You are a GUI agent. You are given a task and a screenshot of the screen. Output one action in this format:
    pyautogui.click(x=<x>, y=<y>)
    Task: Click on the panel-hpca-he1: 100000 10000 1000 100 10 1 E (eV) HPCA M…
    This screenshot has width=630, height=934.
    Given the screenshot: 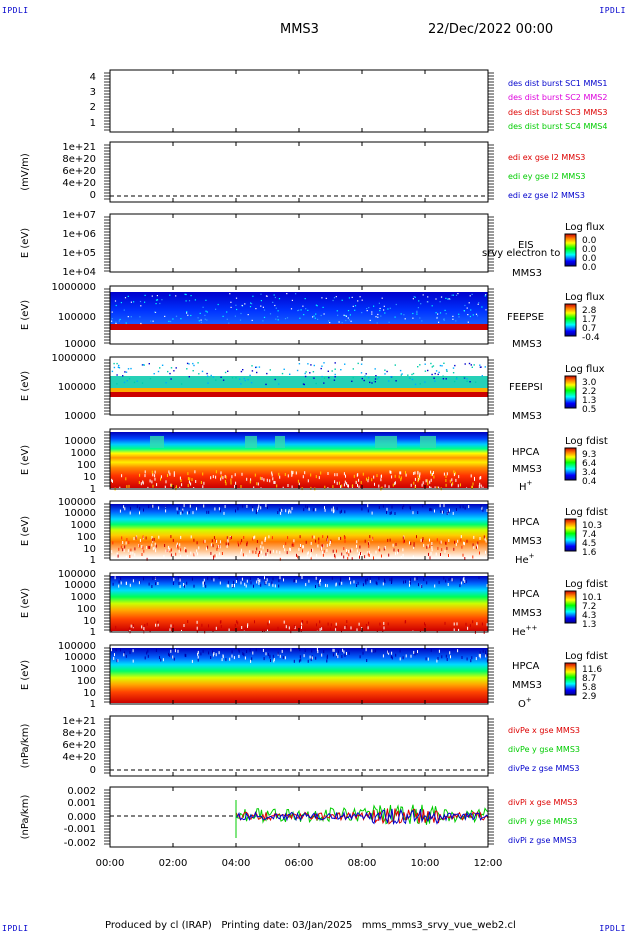 What is the action you would take?
    pyautogui.click(x=314, y=531)
    